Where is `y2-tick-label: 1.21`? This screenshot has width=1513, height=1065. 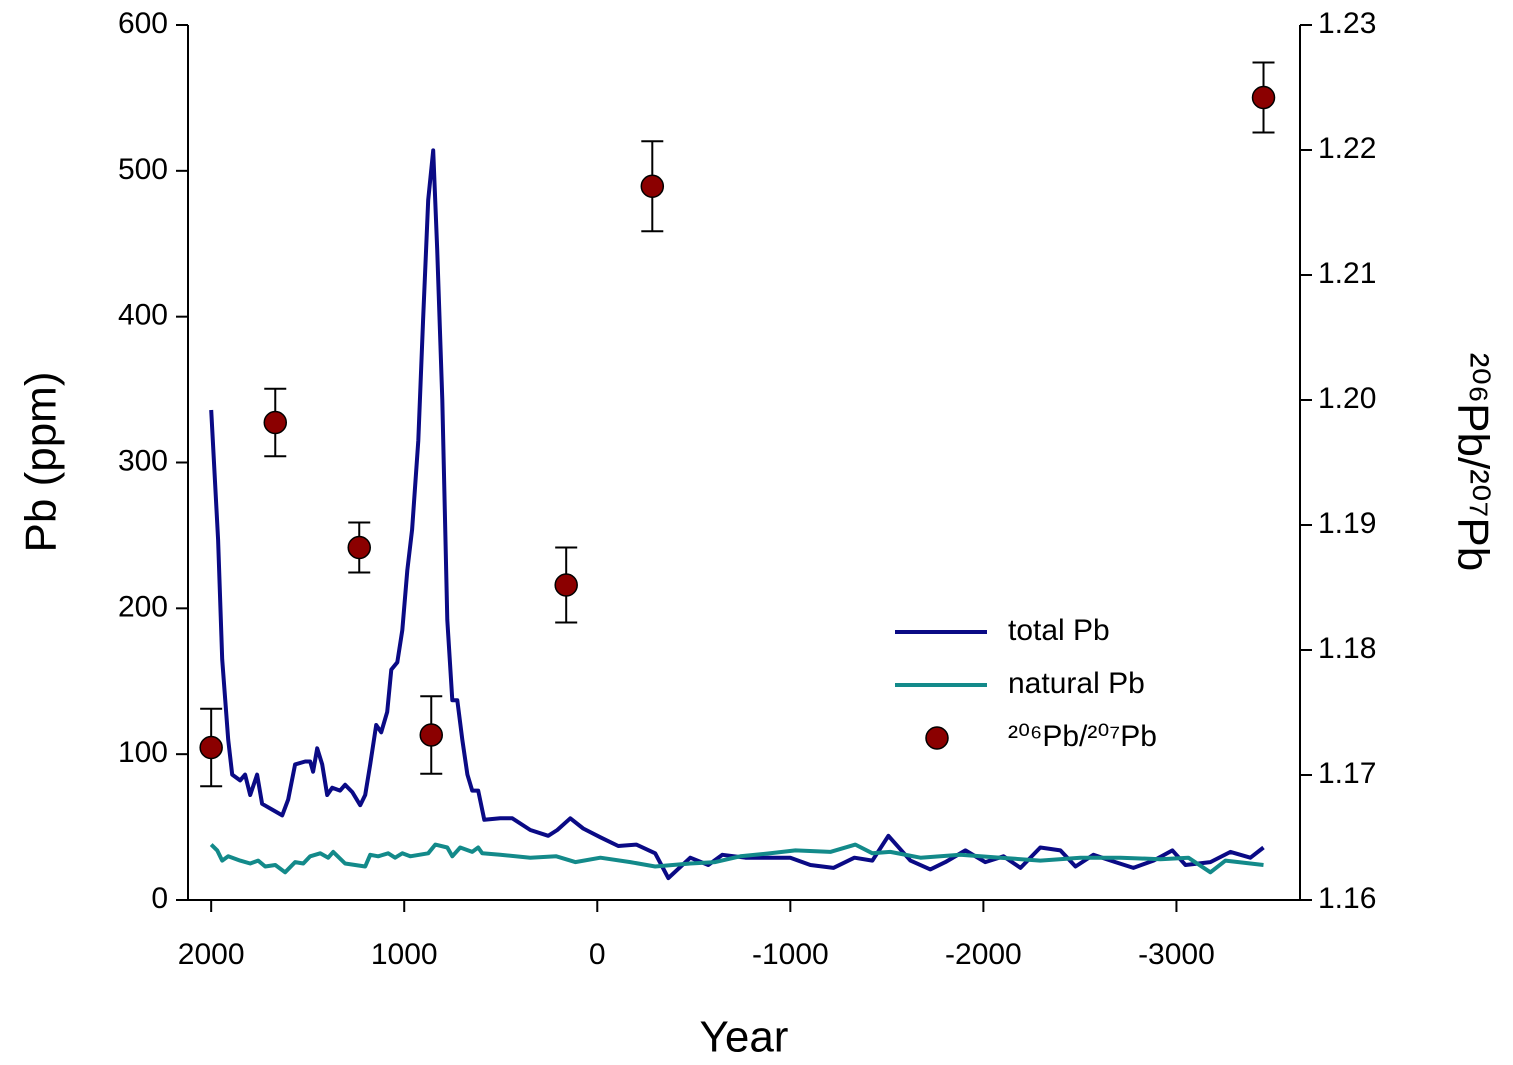 y2-tick-label: 1.21 is located at coordinates (1347, 273).